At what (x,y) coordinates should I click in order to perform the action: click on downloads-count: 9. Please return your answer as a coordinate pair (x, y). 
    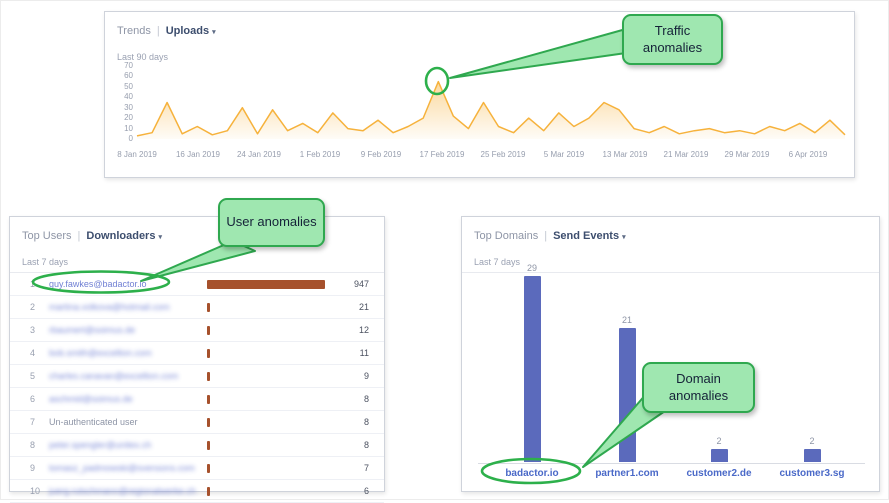
    Looking at the image, I should click on (366, 376).